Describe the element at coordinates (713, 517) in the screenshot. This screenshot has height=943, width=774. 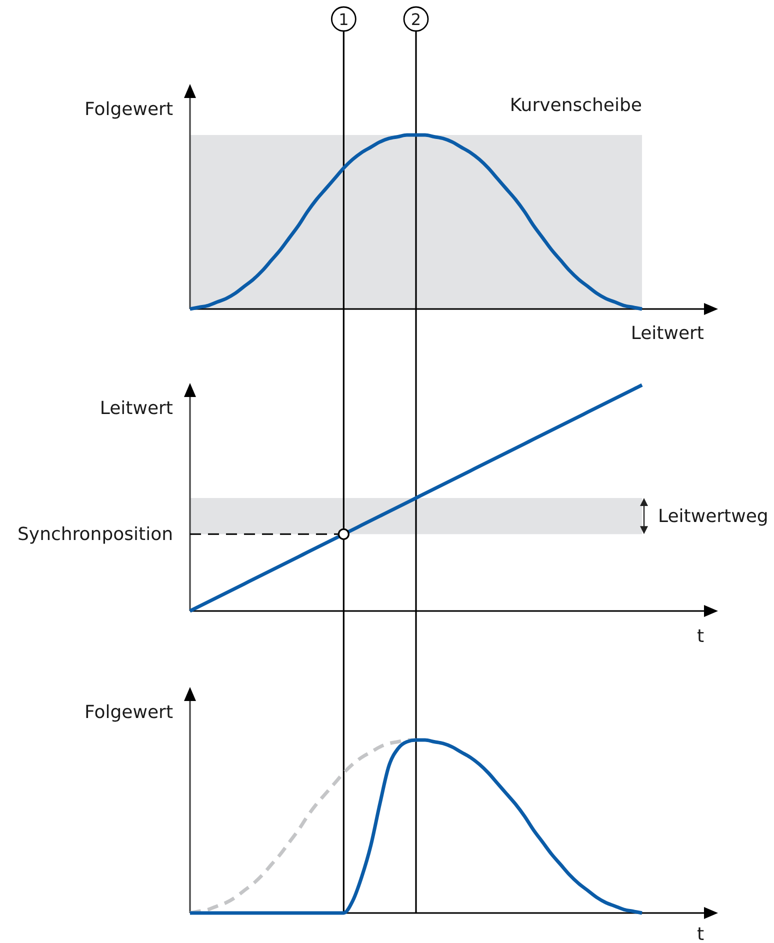
I see `band-label: Leitwertweg` at that location.